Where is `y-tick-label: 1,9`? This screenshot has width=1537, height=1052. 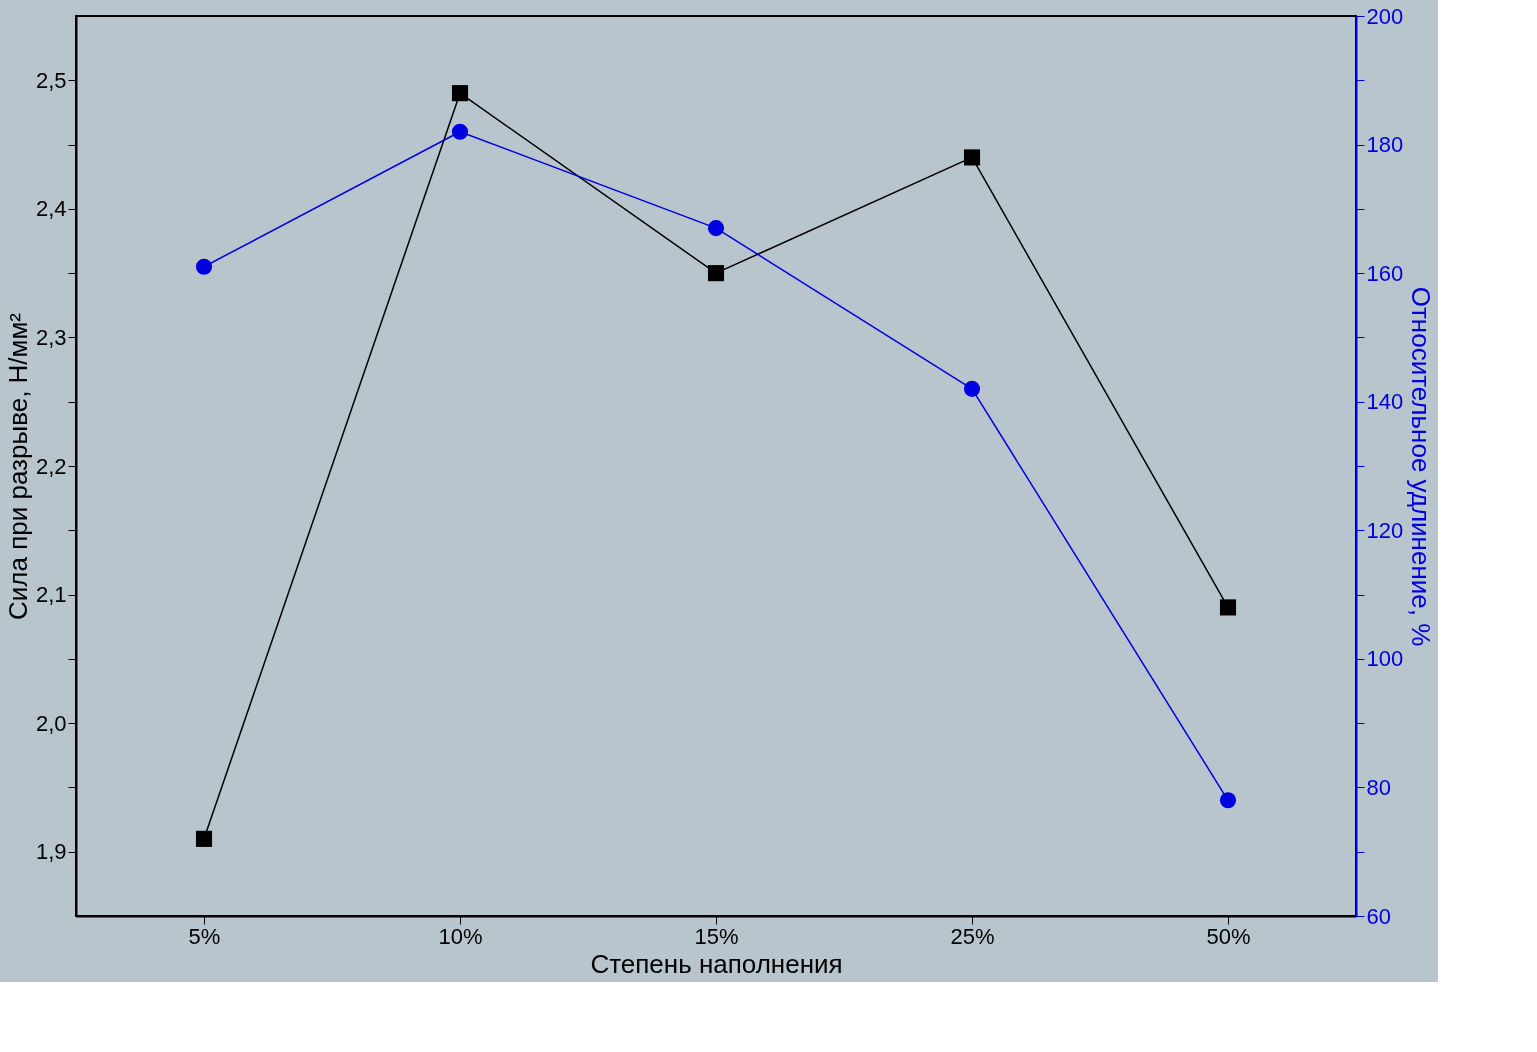 y-tick-label: 1,9 is located at coordinates (51, 852).